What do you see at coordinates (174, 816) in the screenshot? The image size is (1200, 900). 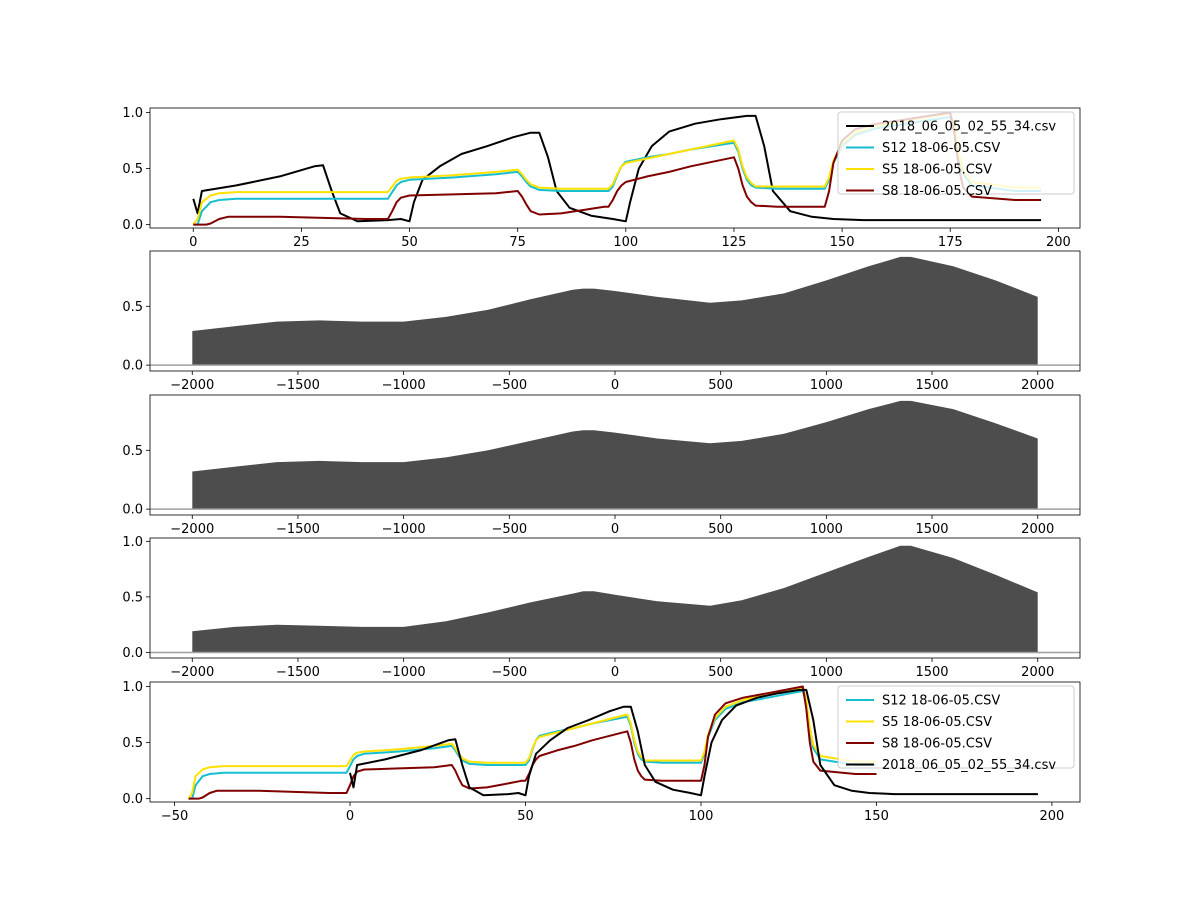 I see `x-tick-label: −50` at bounding box center [174, 816].